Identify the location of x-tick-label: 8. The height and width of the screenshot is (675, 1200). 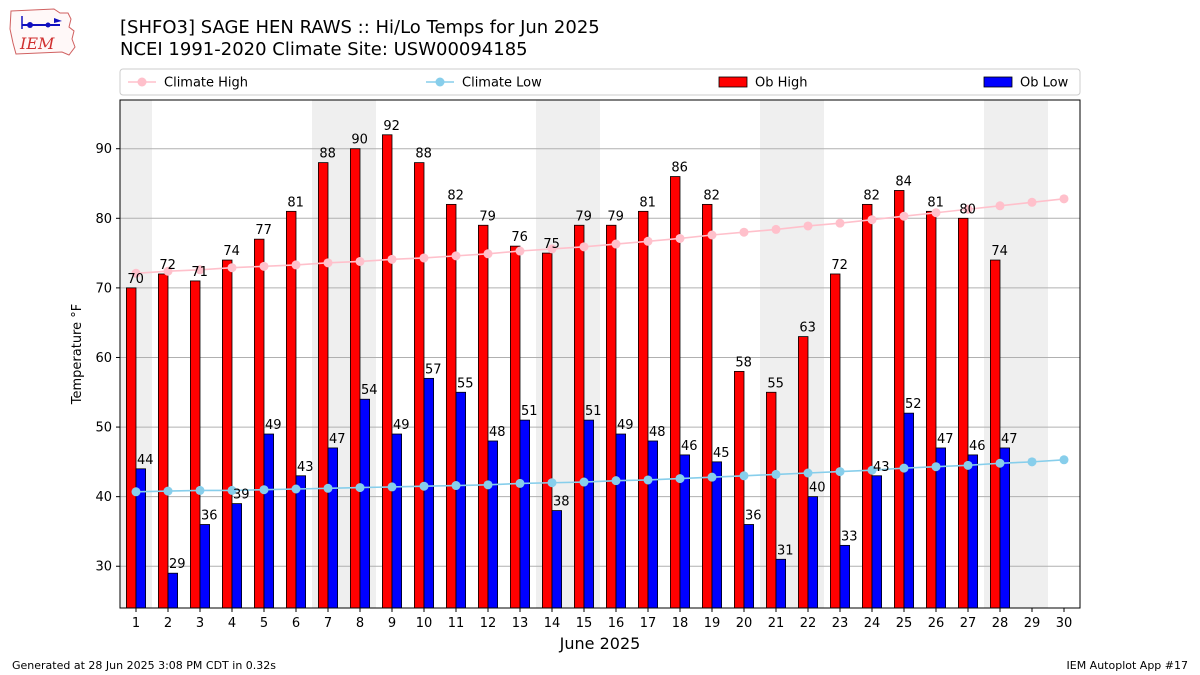
(360, 623).